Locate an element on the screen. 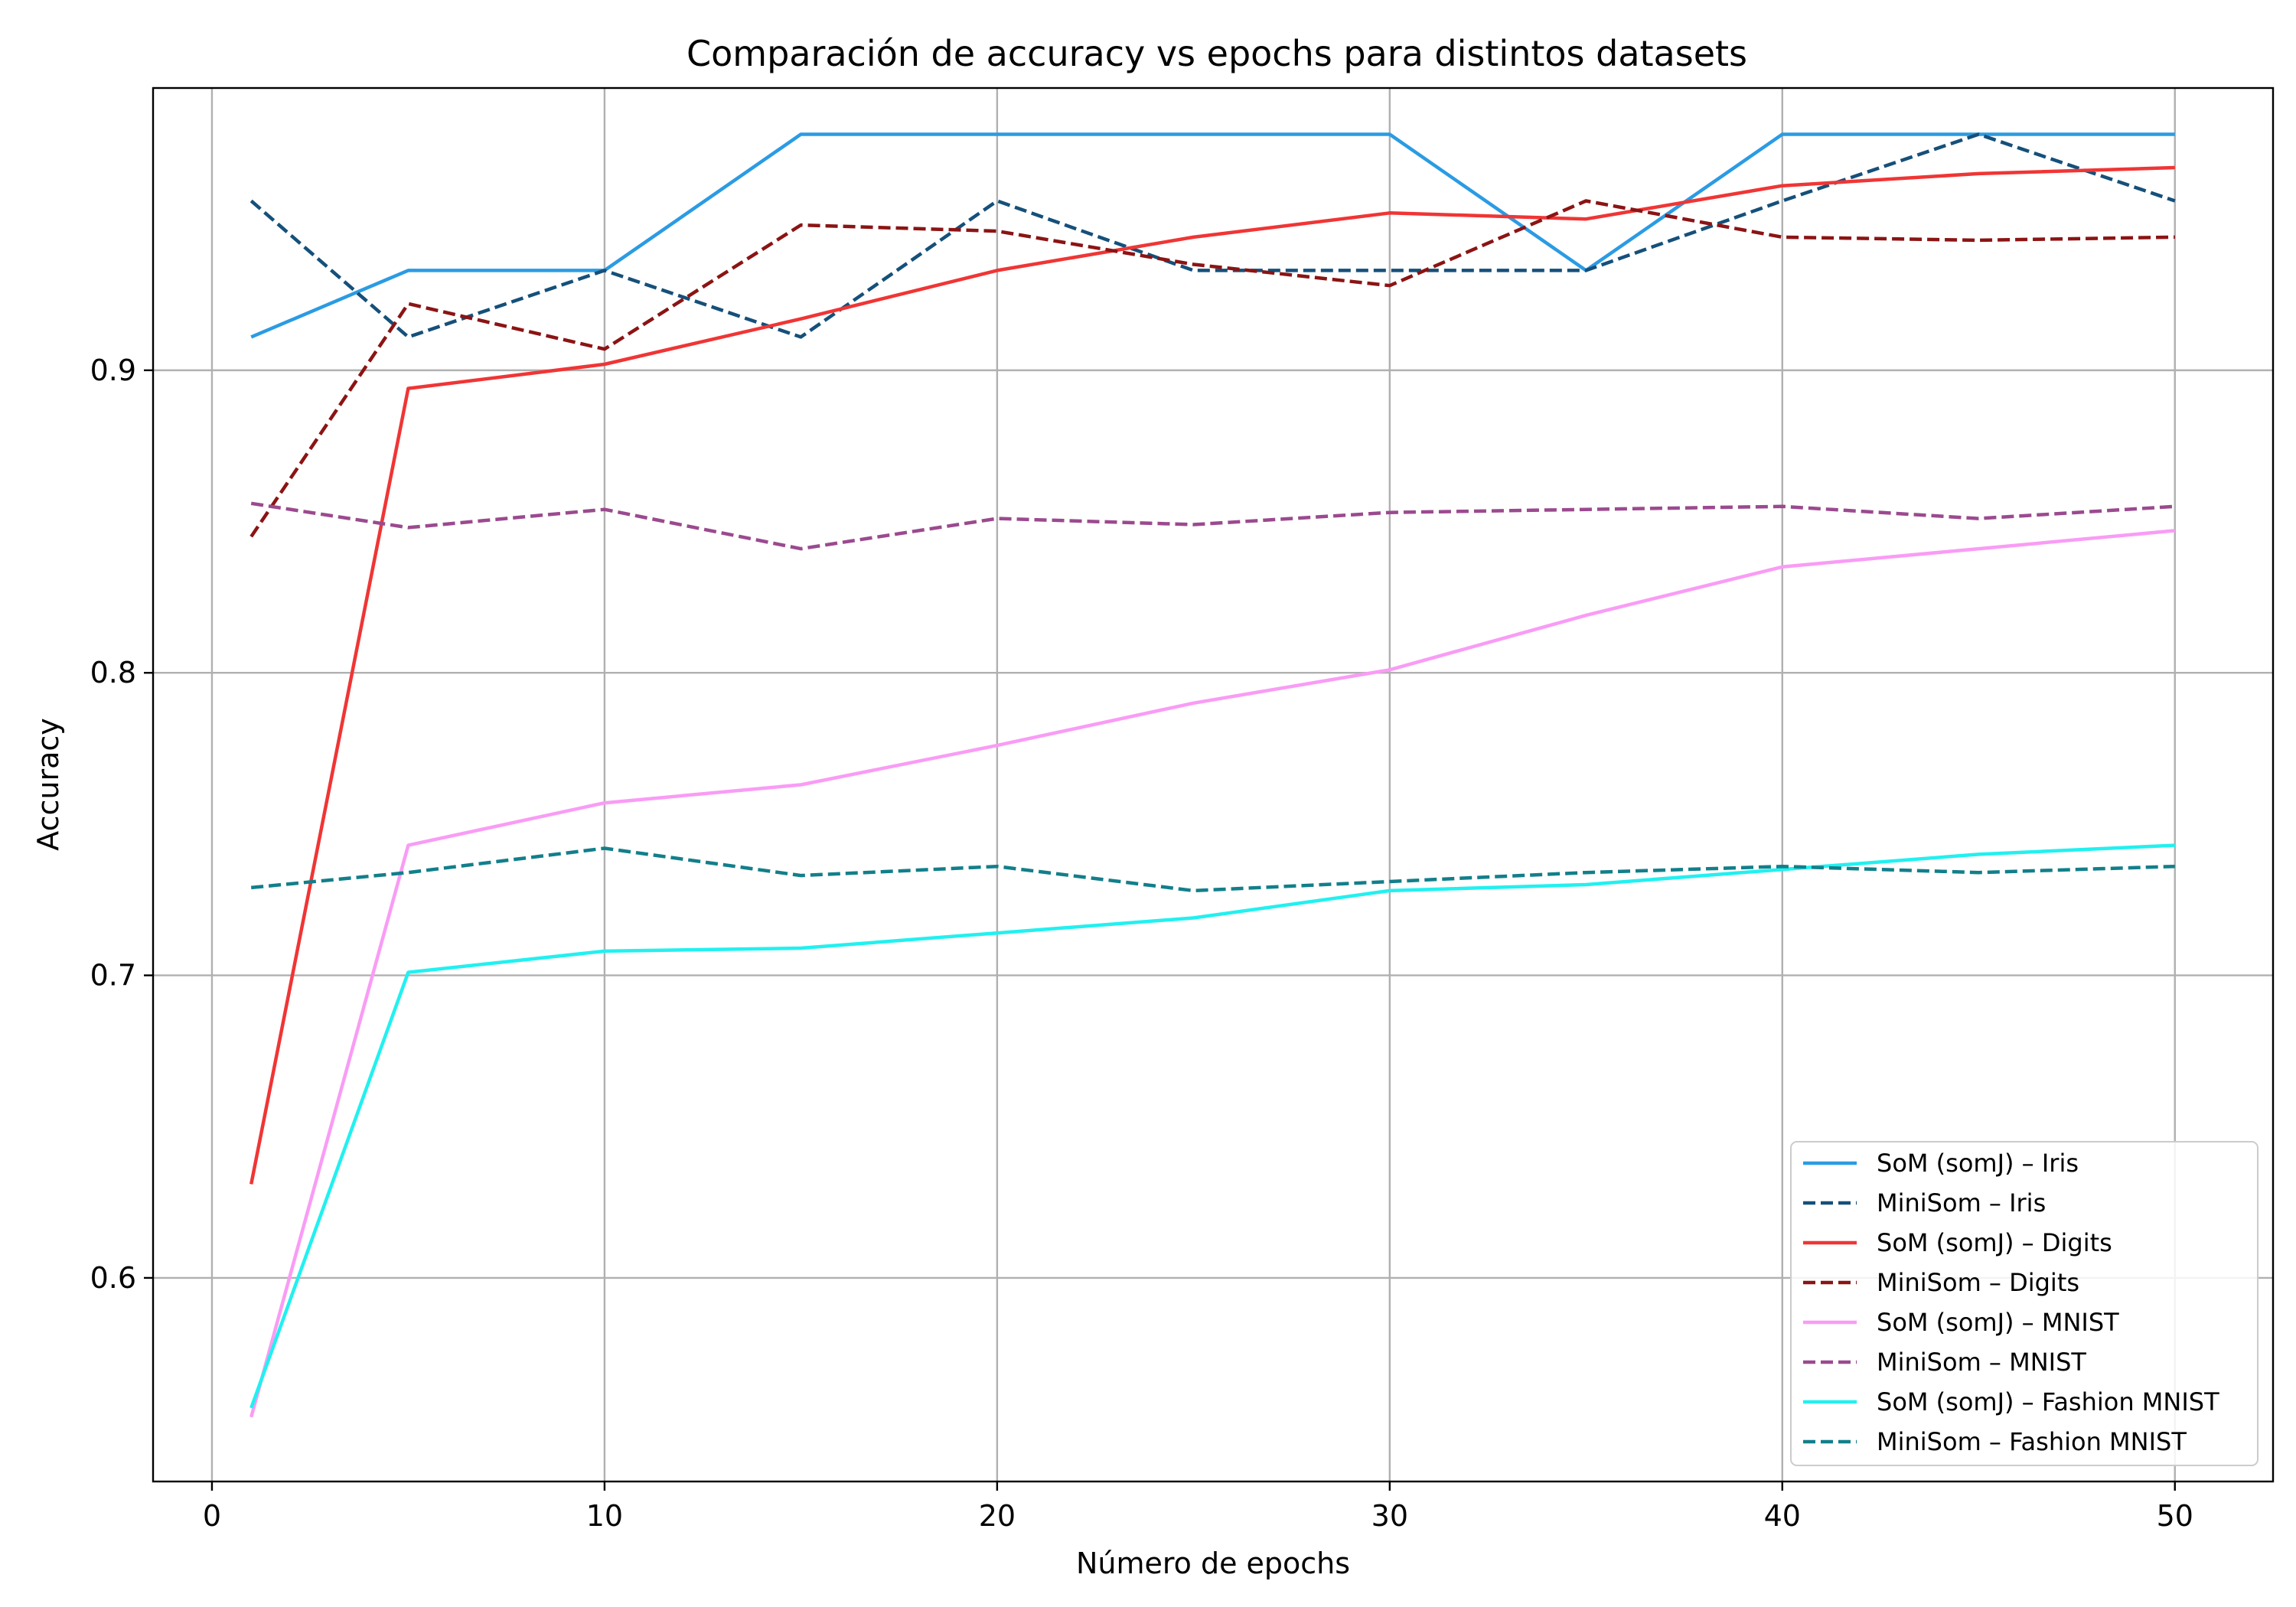 The width and height of the screenshot is (2296, 1607). y-axis-label: Accuracy is located at coordinates (48, 784).